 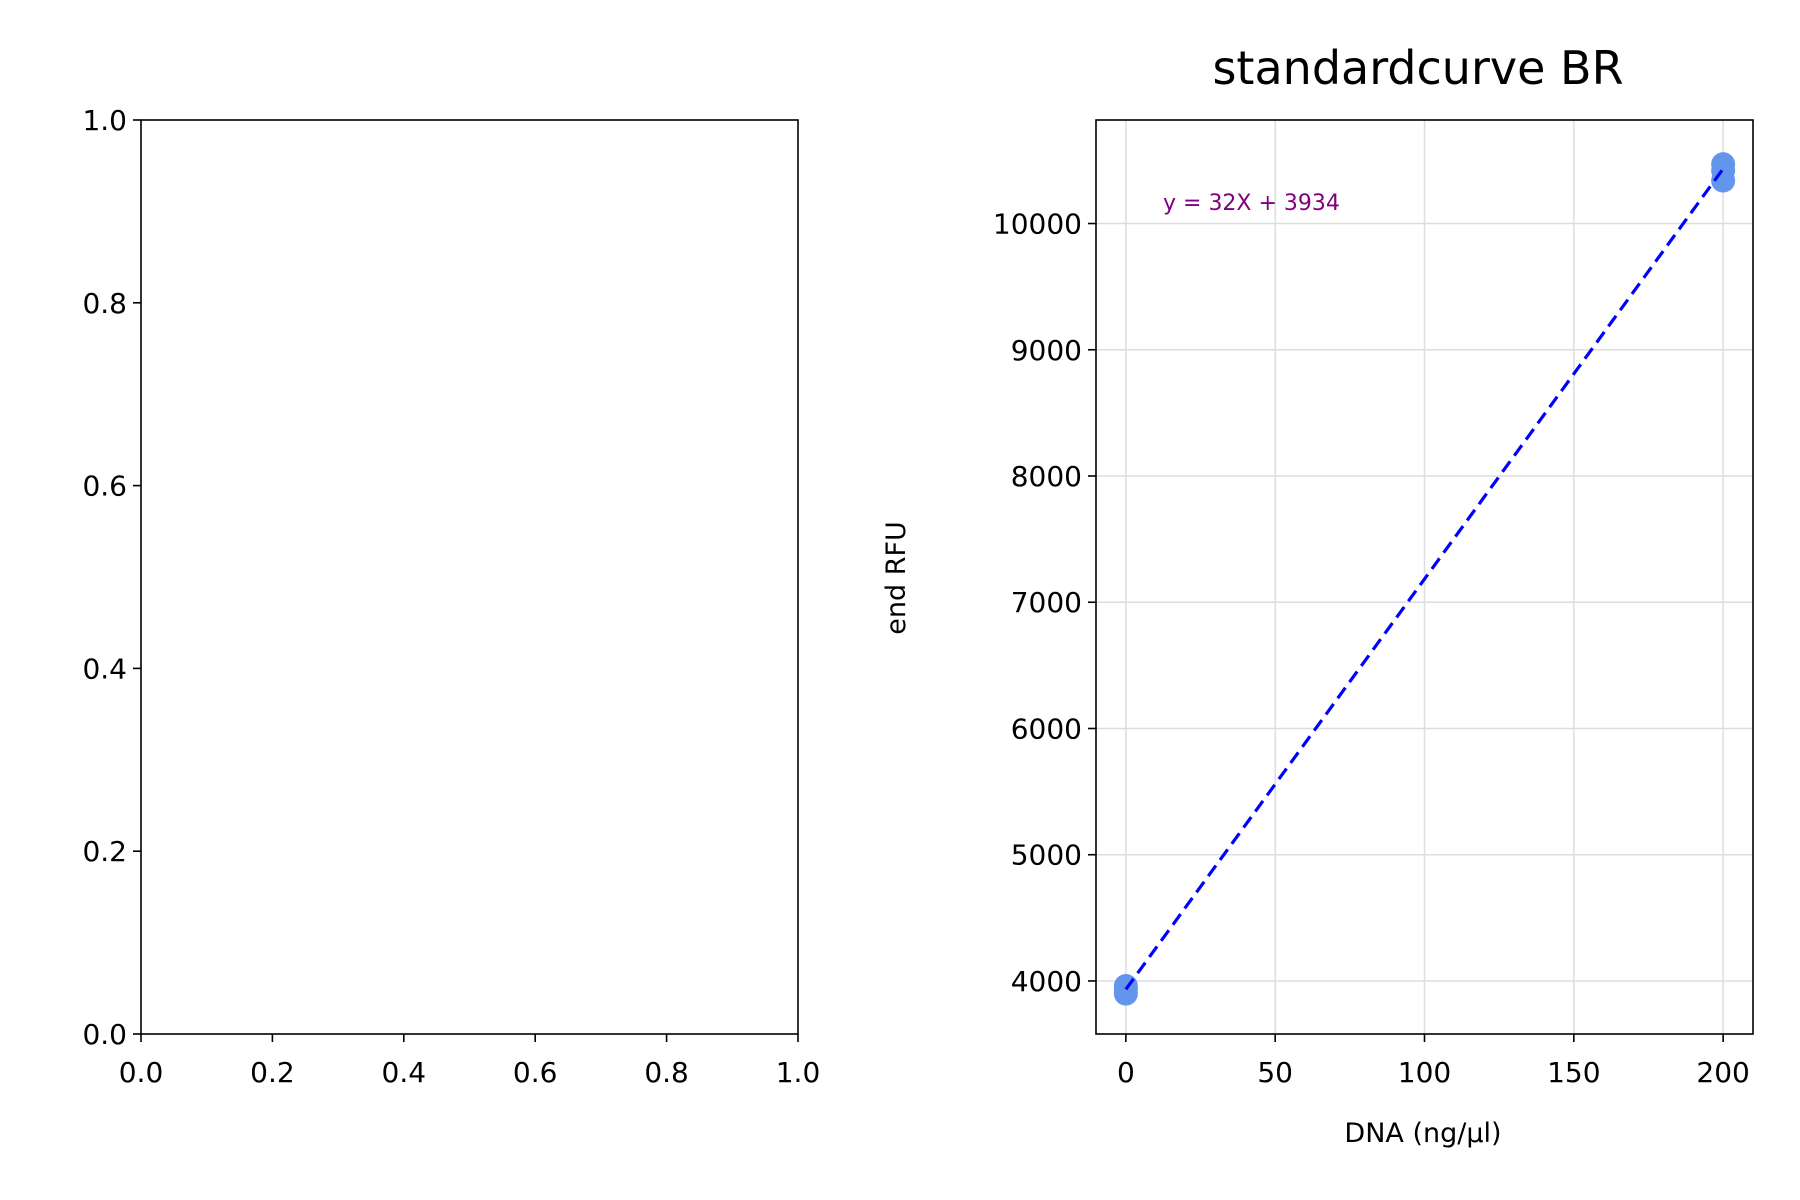 I want to click on y-tick-label: 0.6, so click(x=104, y=486).